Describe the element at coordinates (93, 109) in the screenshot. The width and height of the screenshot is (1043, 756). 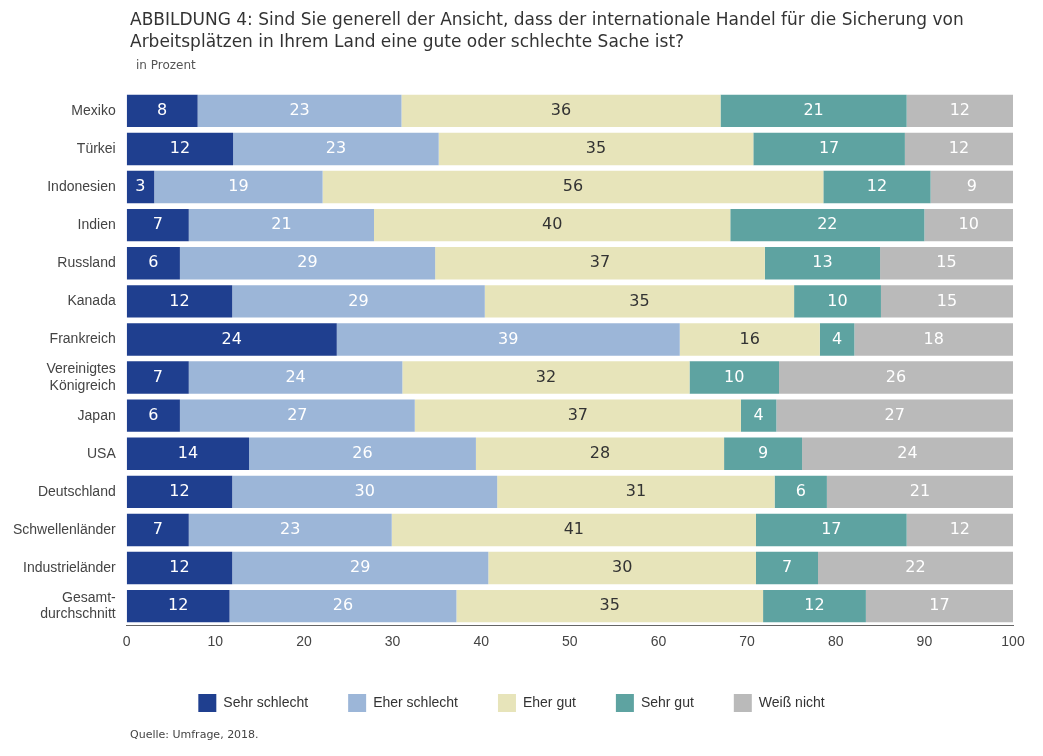
I see `y-tick-label: Mexiko` at that location.